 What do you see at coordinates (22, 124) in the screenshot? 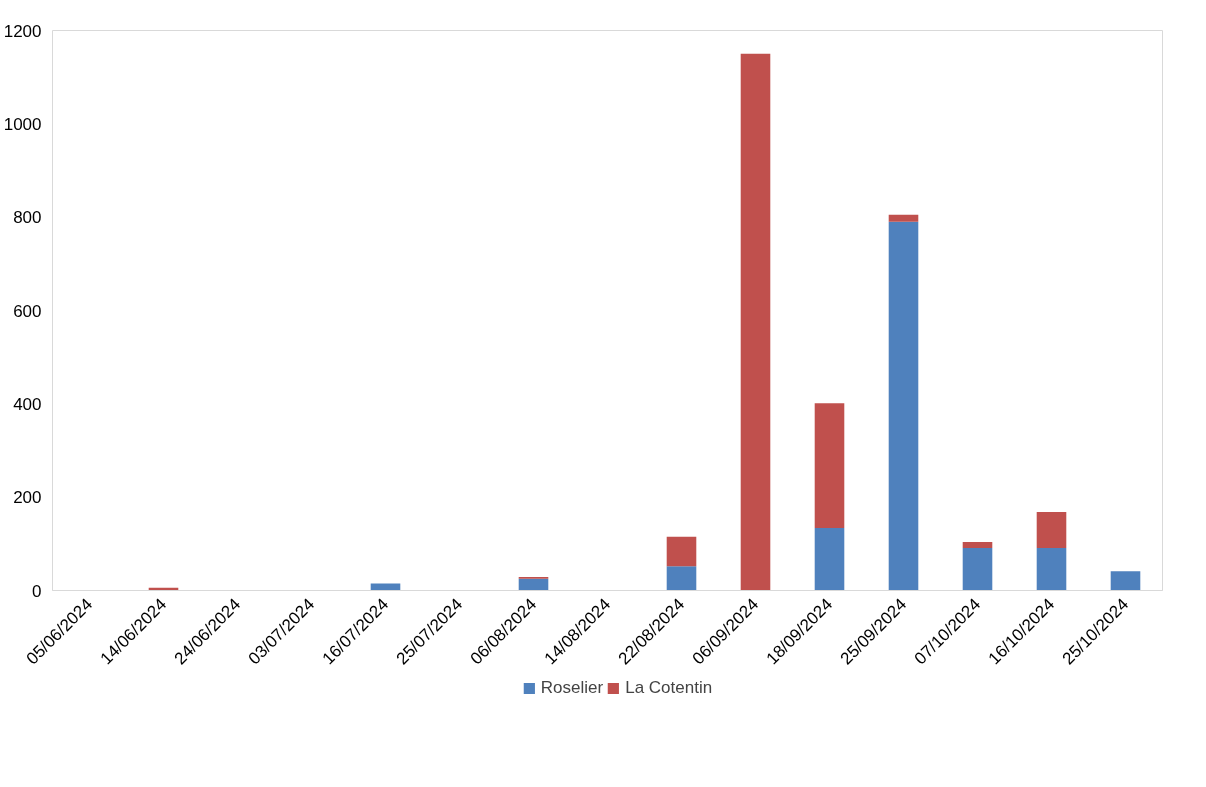
I see `y-tick-label: 1000` at bounding box center [22, 124].